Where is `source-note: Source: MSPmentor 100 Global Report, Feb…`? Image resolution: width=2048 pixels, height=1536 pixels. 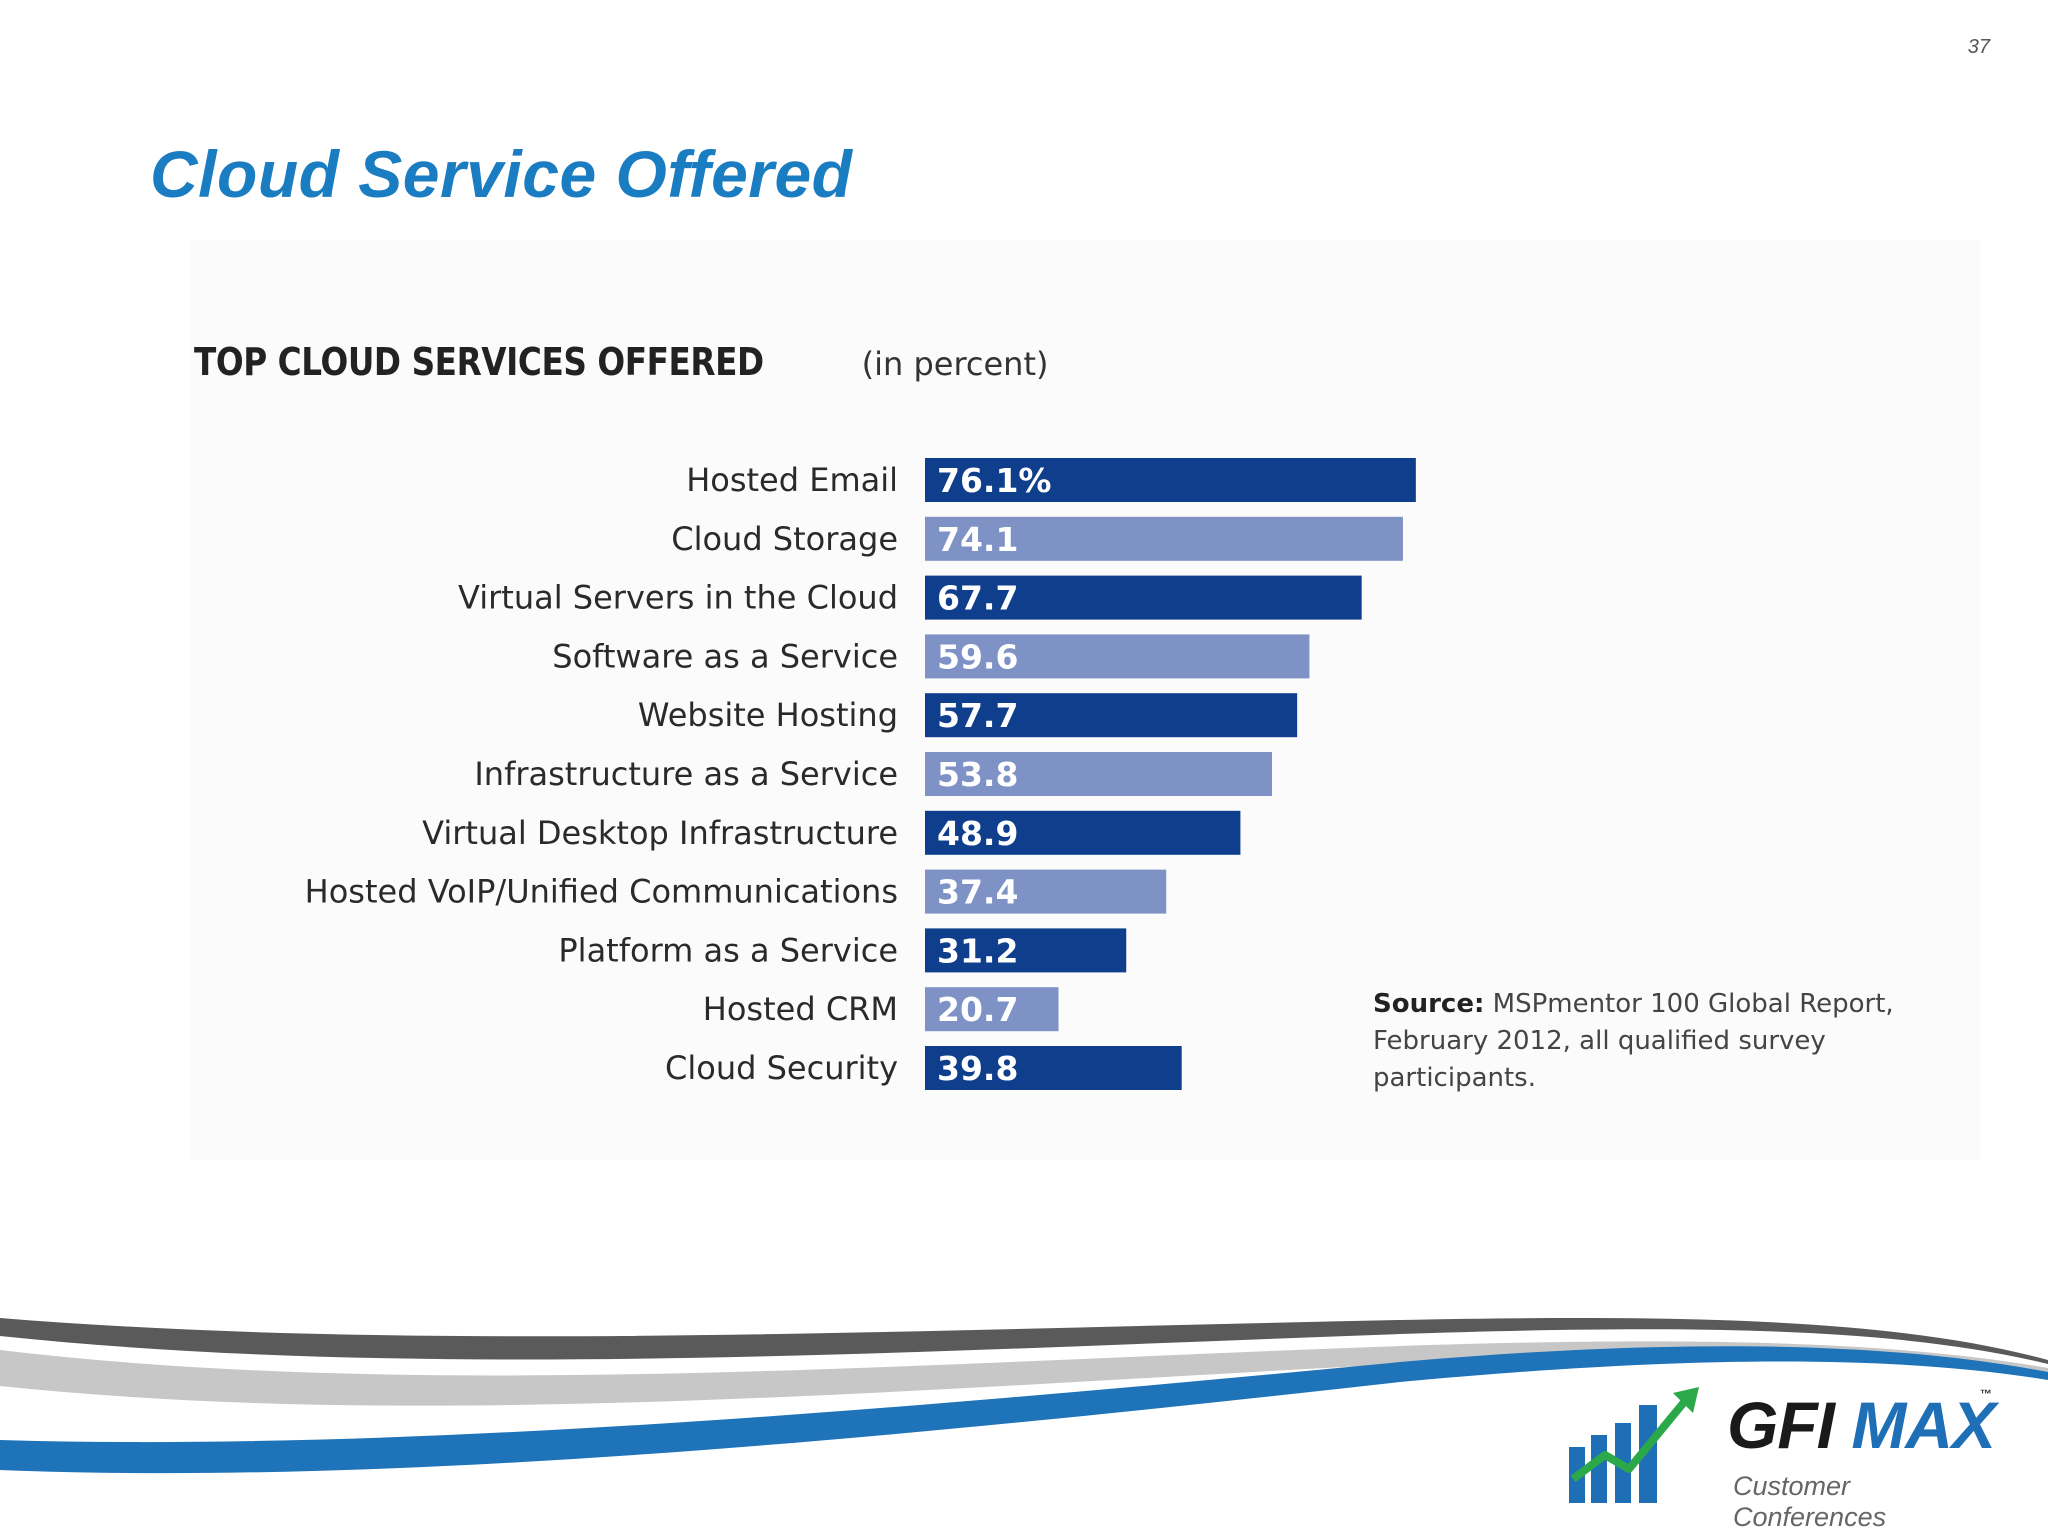
source-note: Source: MSPmentor 100 Global Report, Feb… is located at coordinates (1653, 1041).